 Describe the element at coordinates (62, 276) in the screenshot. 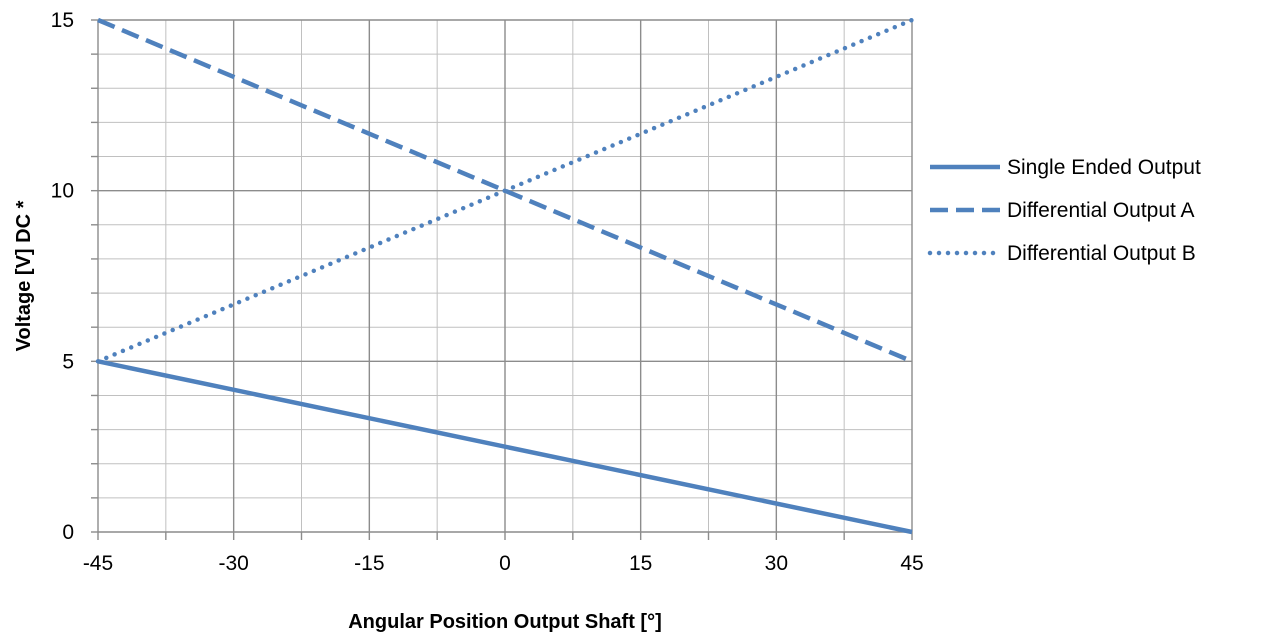

I see `y-tick-labels: 0 5 10 15` at that location.